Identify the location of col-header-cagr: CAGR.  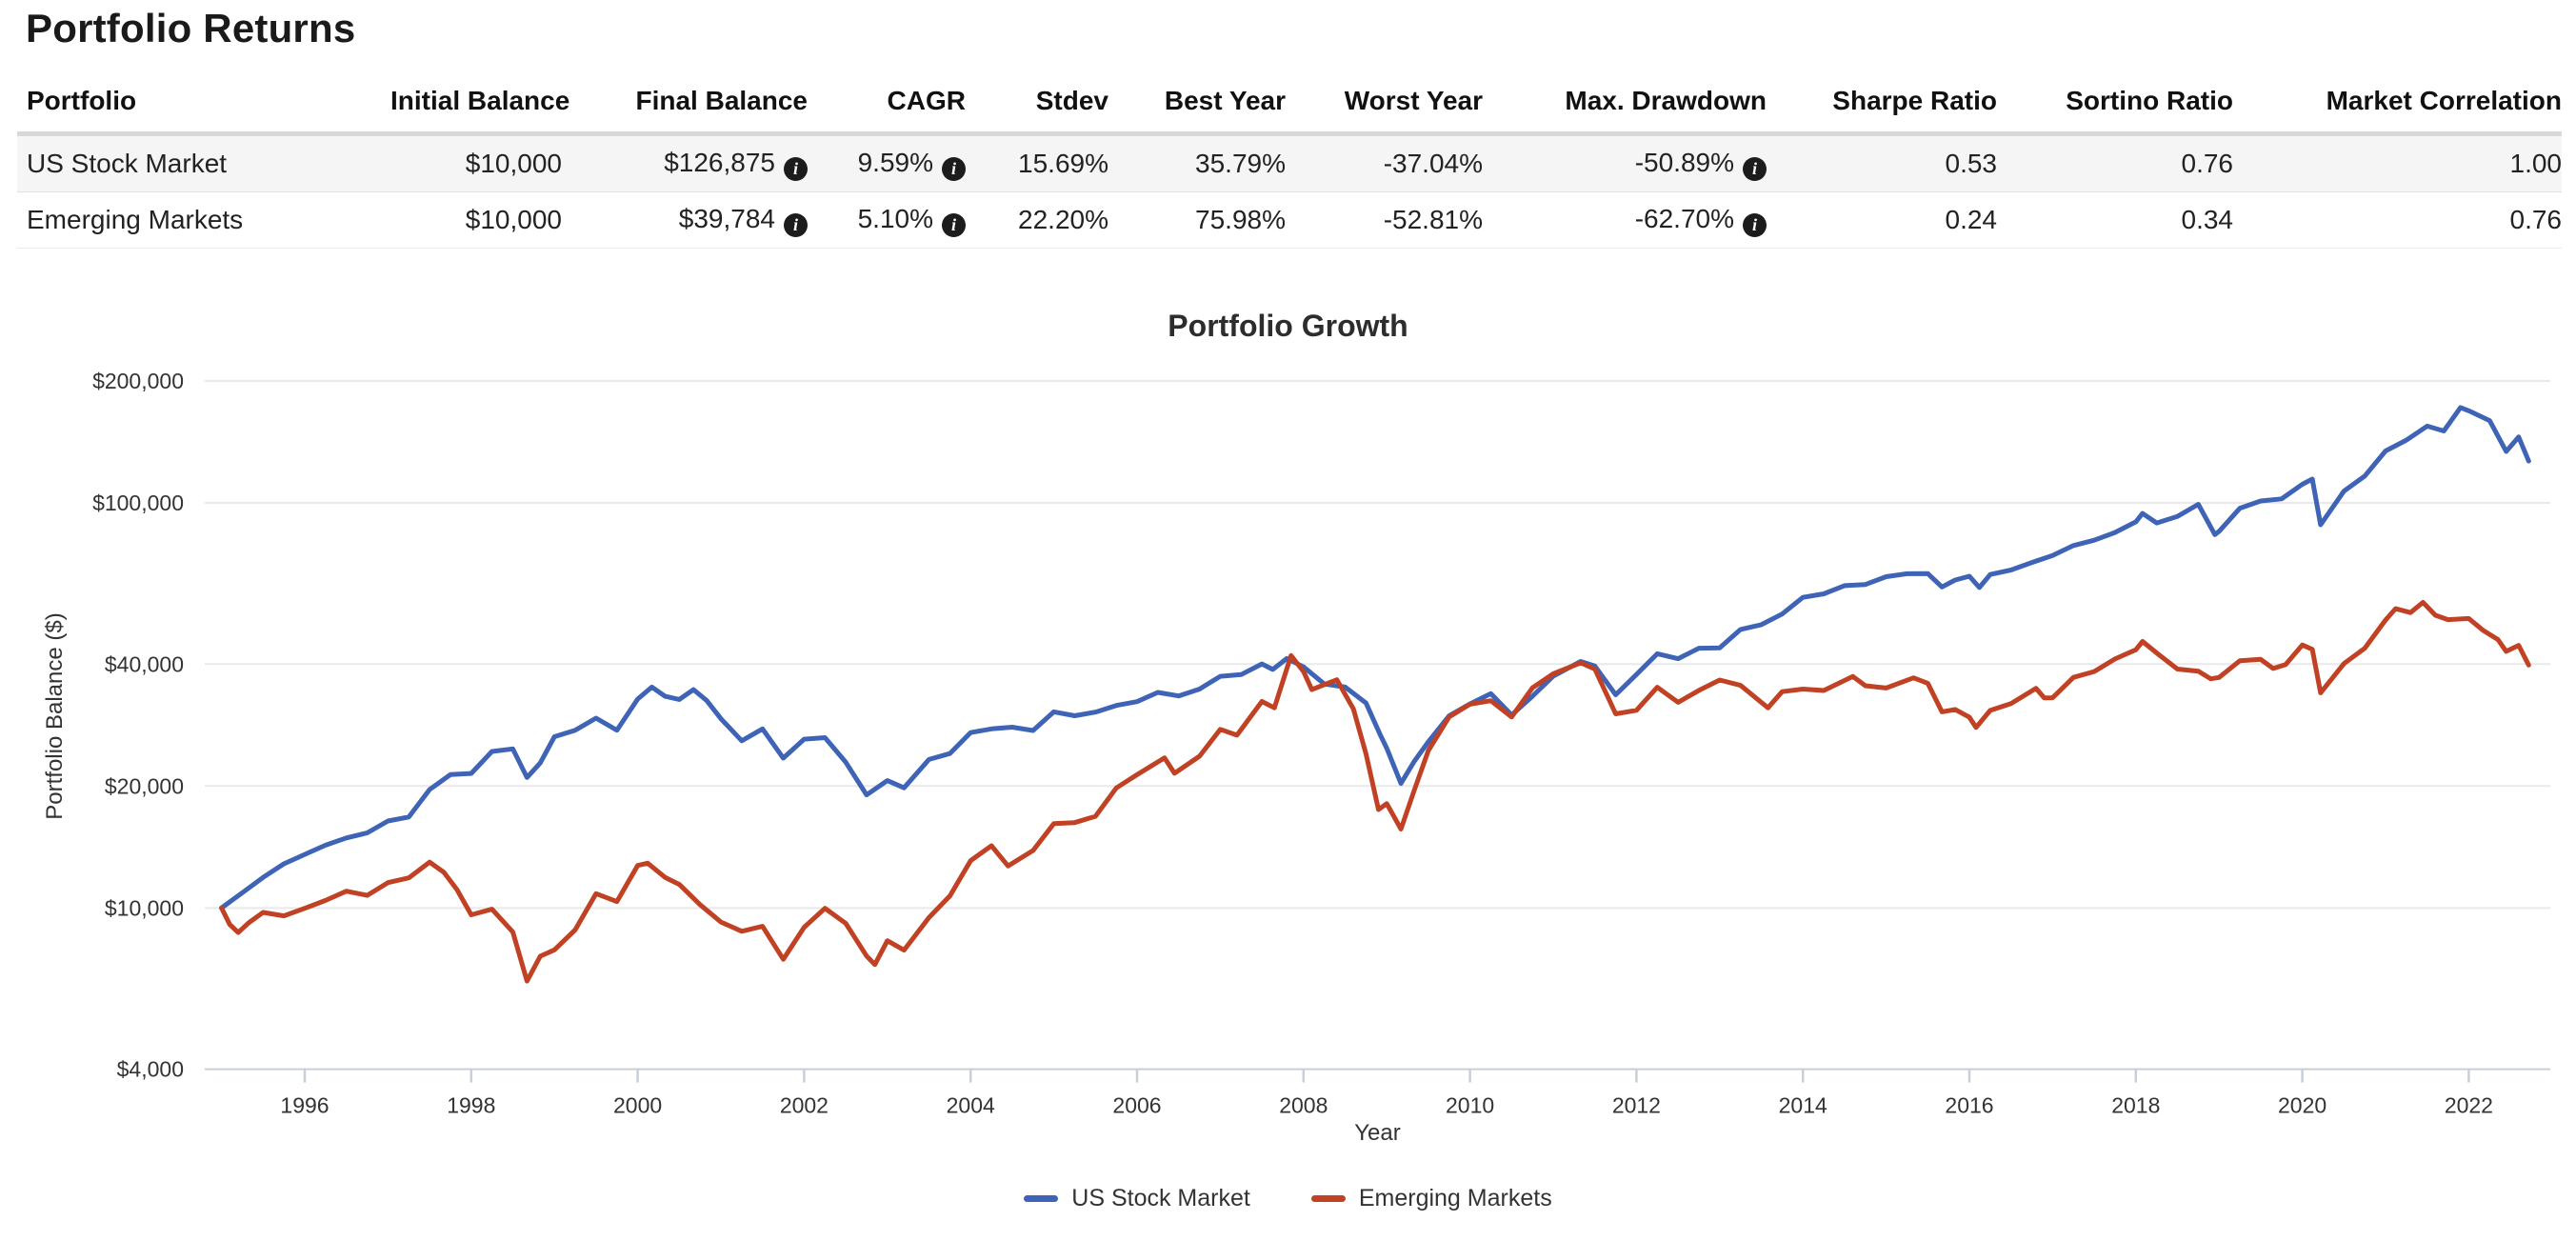
(887, 99).